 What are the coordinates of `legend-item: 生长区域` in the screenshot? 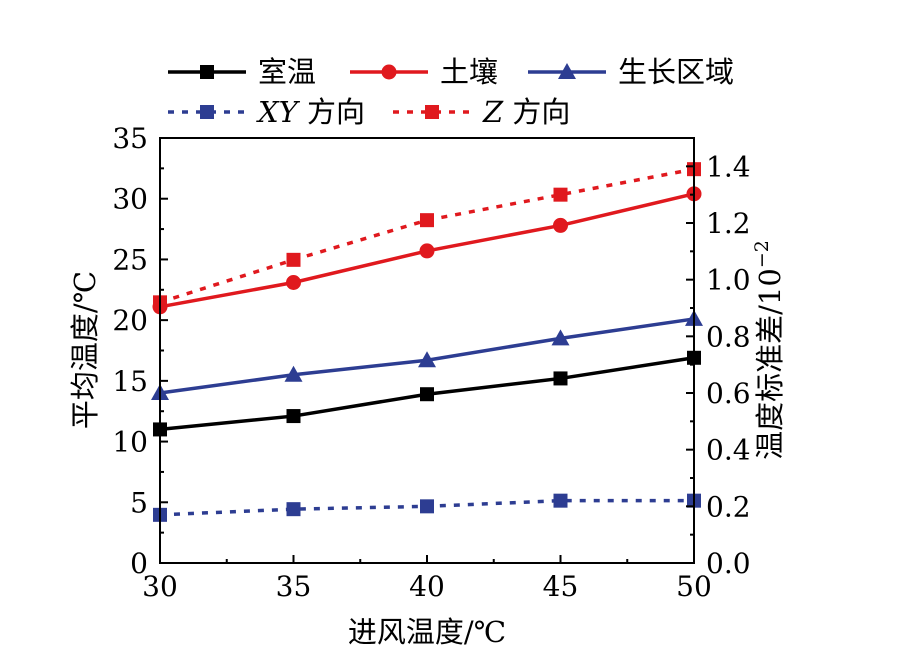 It's located at (631, 72).